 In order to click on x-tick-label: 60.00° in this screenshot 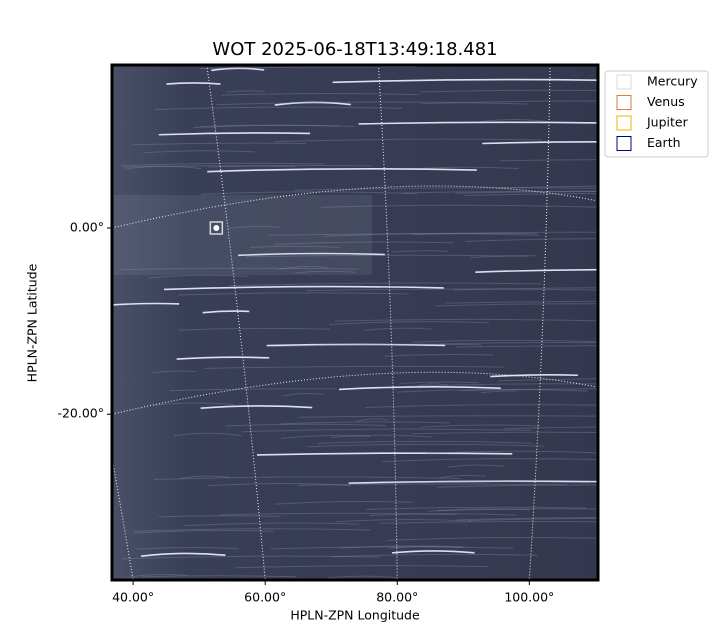, I will do `click(265, 597)`.